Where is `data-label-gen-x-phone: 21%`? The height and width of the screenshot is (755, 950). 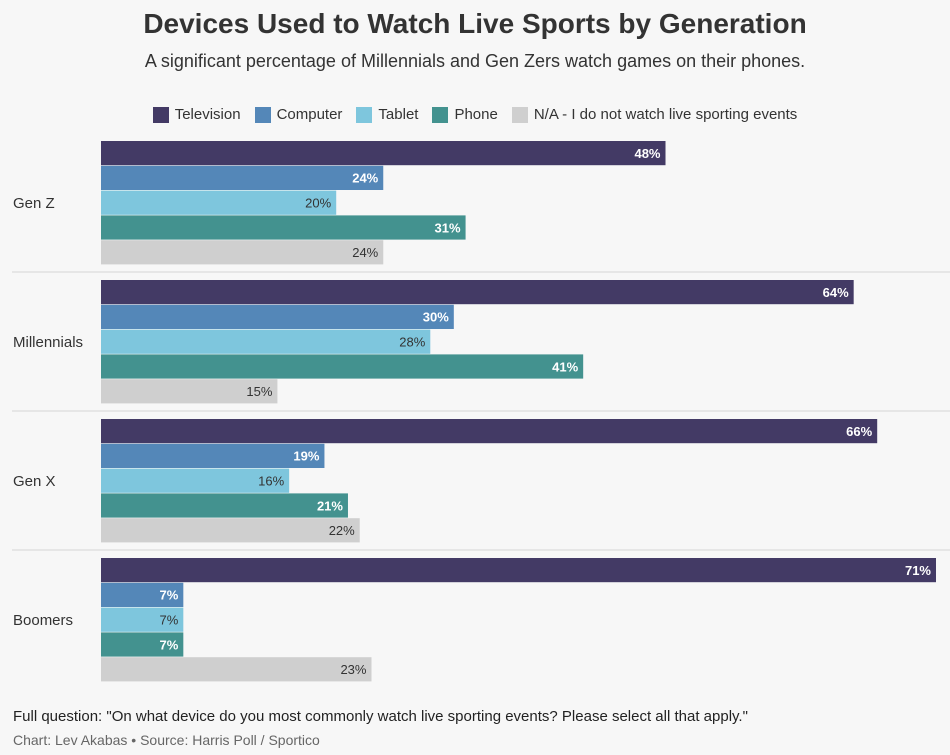 data-label-gen-x-phone: 21% is located at coordinates (330, 505).